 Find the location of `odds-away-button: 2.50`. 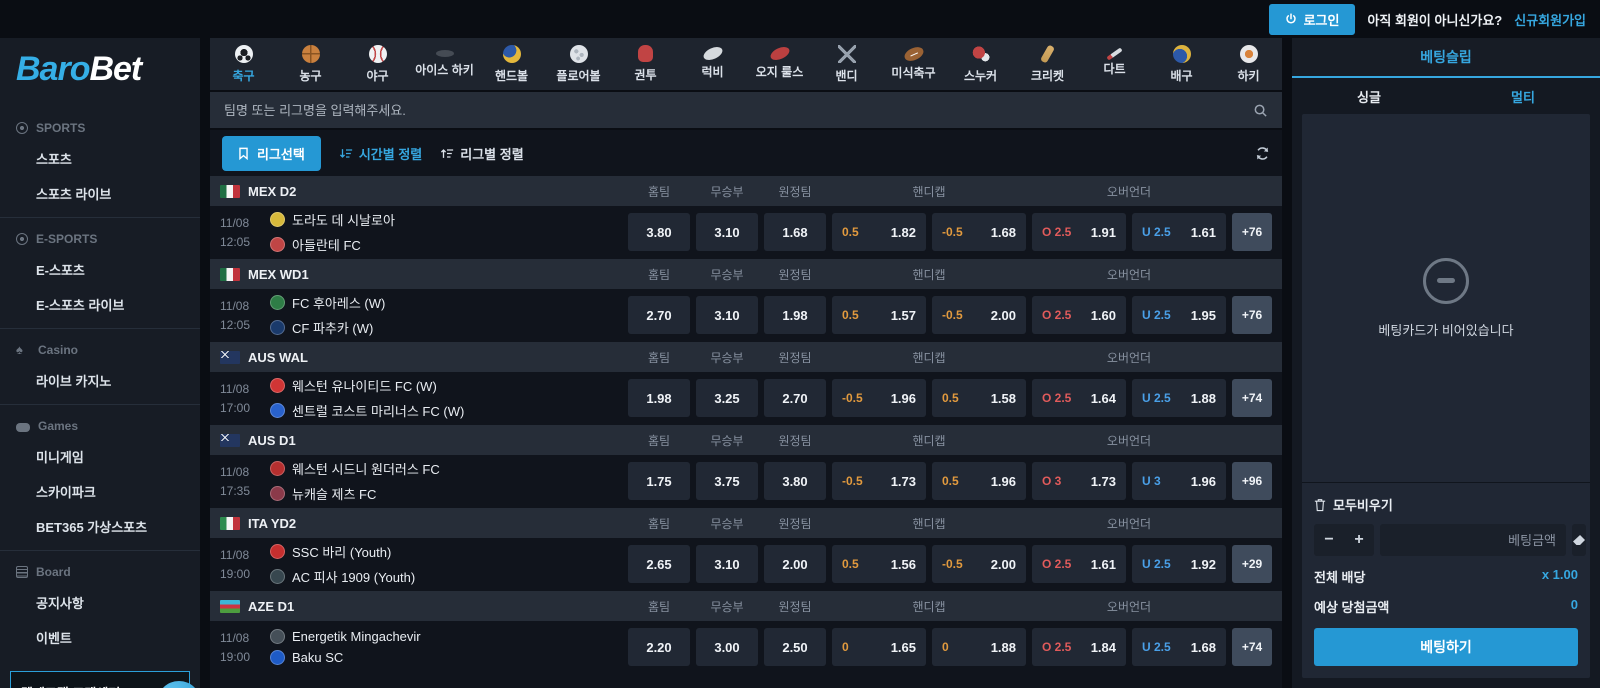

odds-away-button: 2.50 is located at coordinates (795, 647).